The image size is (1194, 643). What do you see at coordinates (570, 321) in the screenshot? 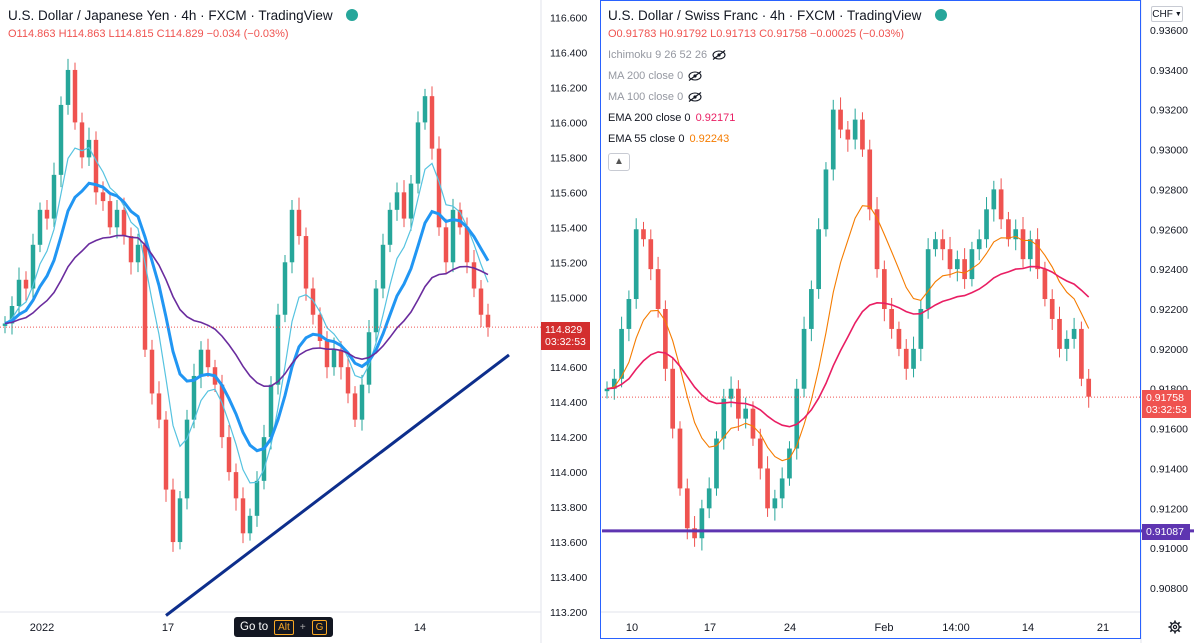
I see `price-axis` at bounding box center [570, 321].